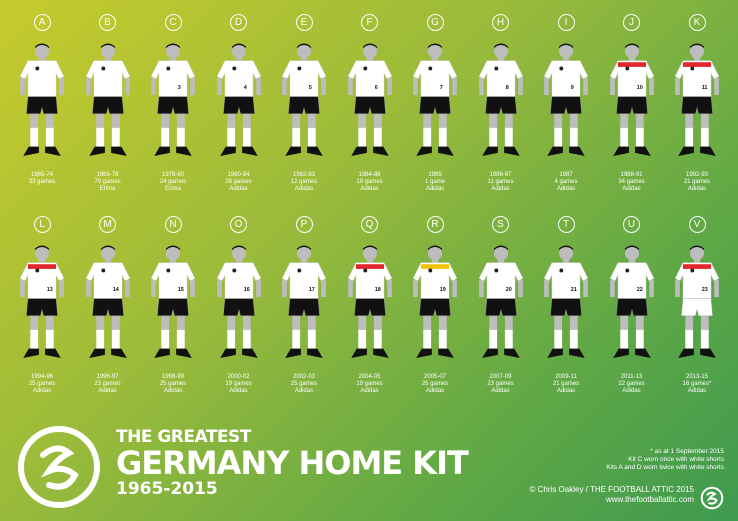  I want to click on kit-e: E 5 1982-83 12 games Adidas, so click(304, 103).